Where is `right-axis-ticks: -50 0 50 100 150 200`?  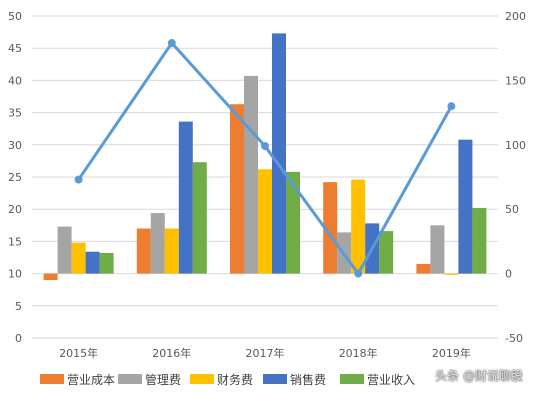 right-axis-ticks: -50 0 50 100 150 200 is located at coordinates (515, 177).